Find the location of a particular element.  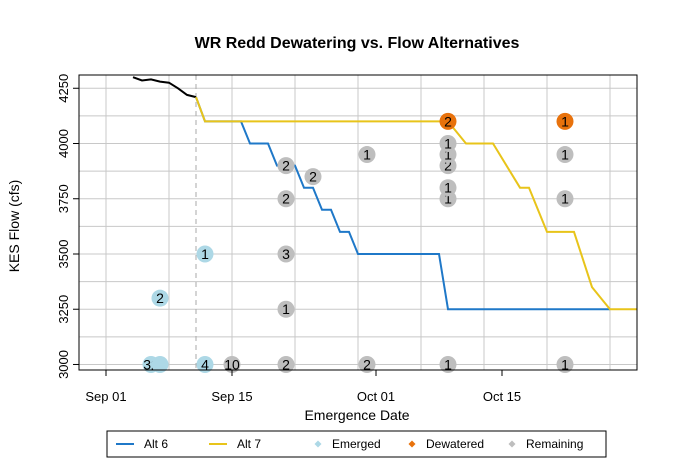

redd-point-remaining: 3 is located at coordinates (286, 254).